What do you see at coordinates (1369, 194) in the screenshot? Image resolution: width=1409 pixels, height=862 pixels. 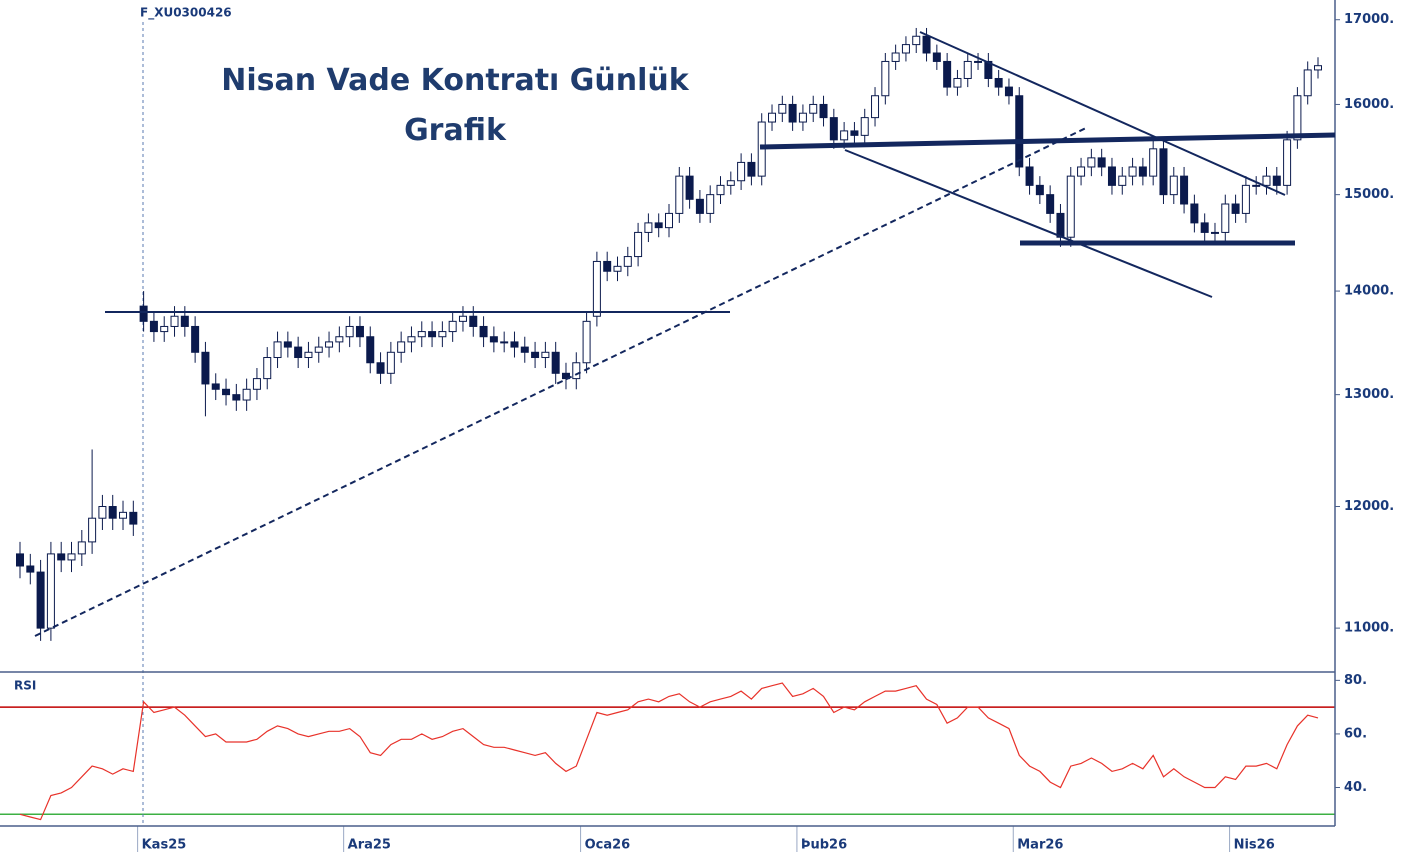 I see `y-tick-label: 15000.` at bounding box center [1369, 194].